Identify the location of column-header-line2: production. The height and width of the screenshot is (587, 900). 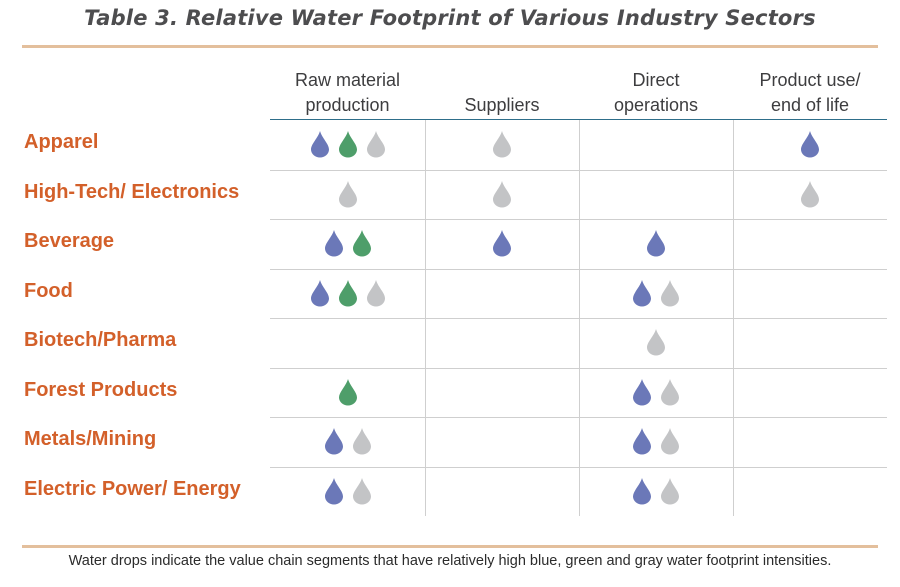
(347, 105).